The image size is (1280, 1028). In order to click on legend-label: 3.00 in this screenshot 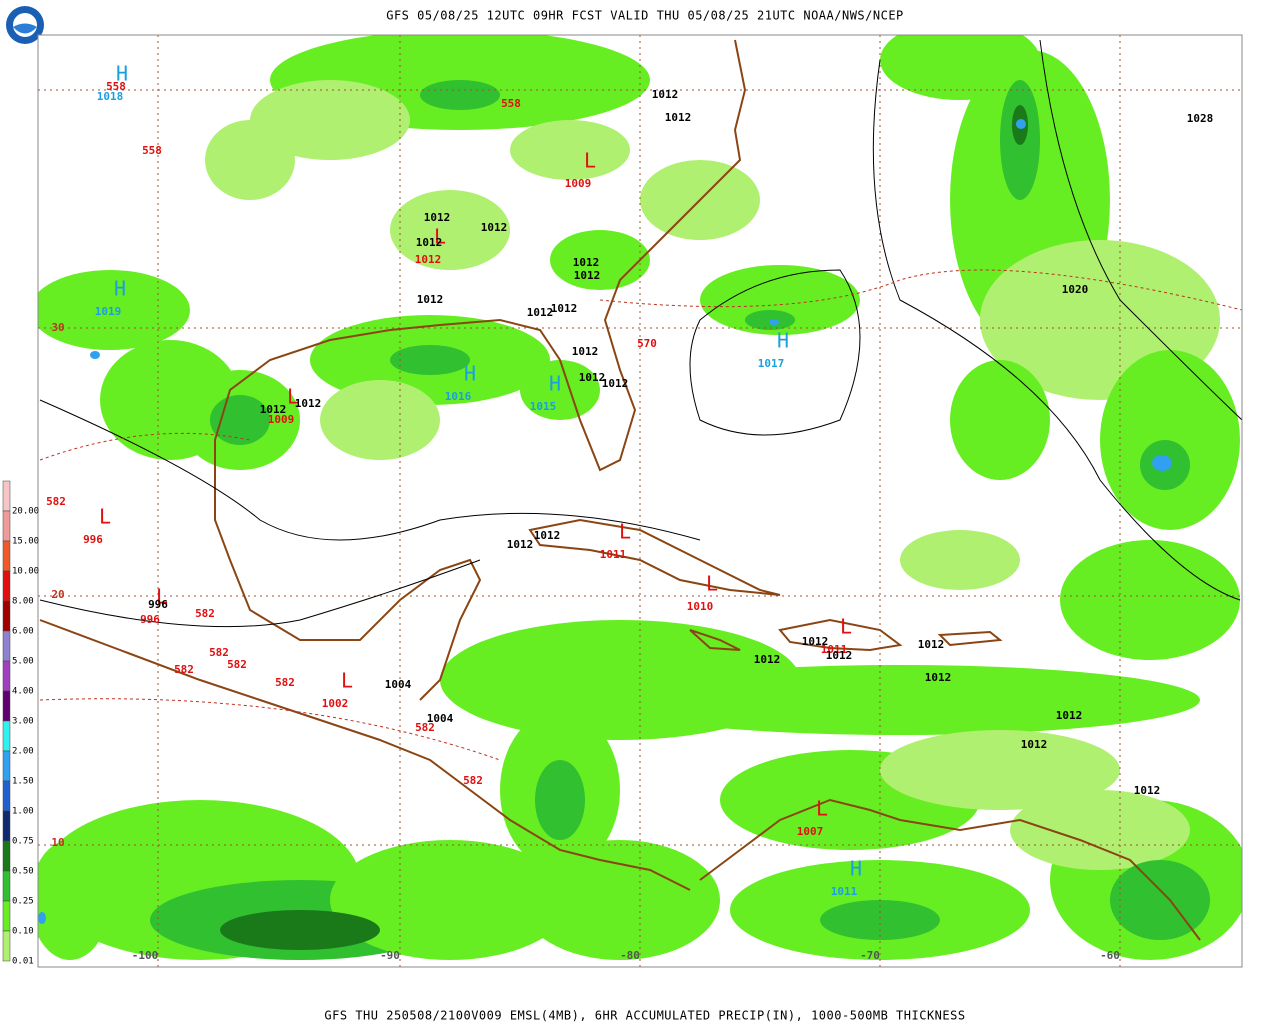, I will do `click(23, 722)`.